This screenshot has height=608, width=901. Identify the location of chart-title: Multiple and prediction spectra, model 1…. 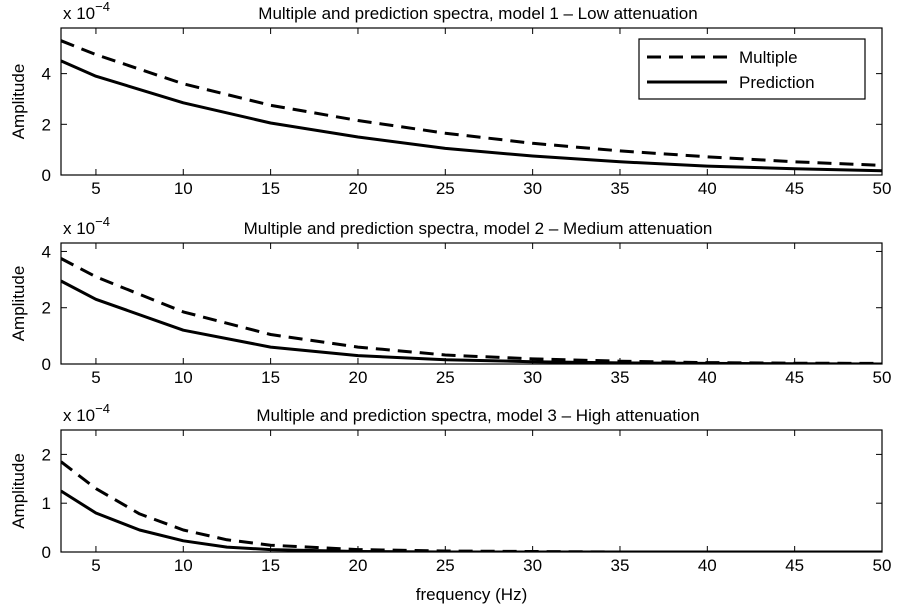
(477, 13).